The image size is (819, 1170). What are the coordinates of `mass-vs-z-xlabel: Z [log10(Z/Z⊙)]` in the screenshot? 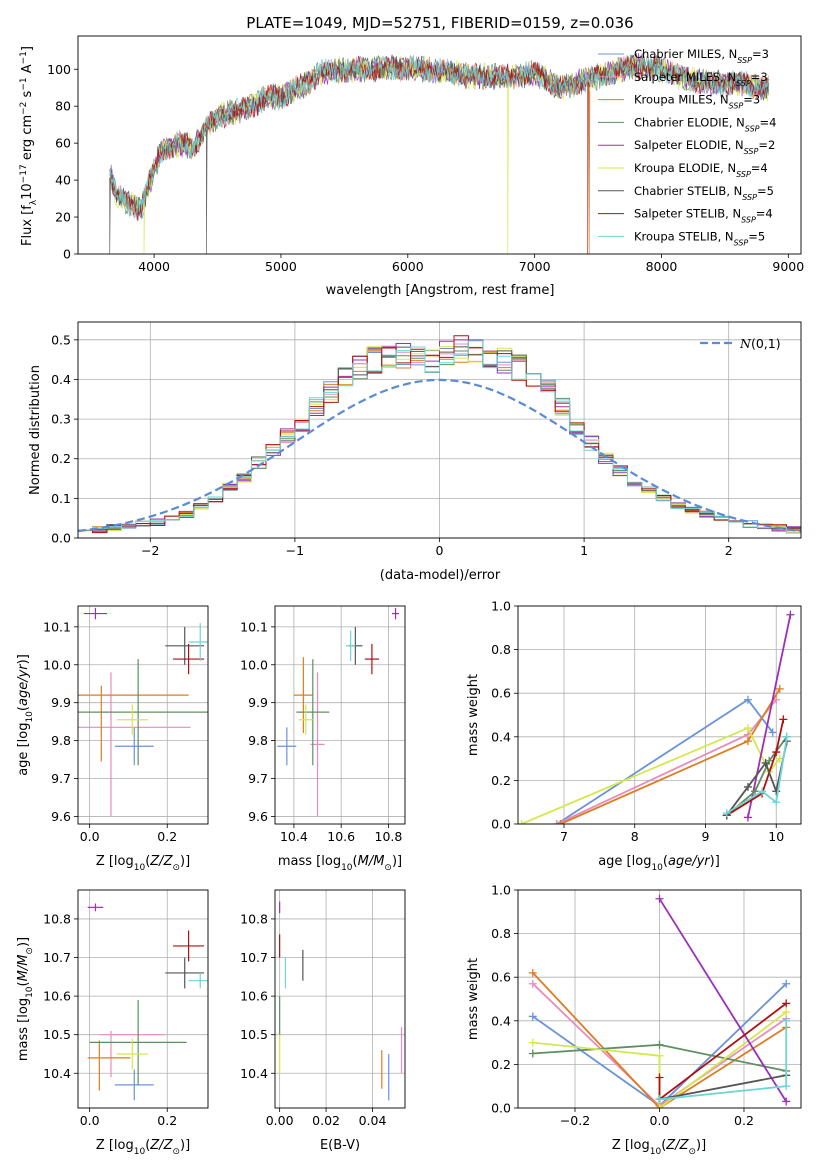 It's located at (143, 1147).